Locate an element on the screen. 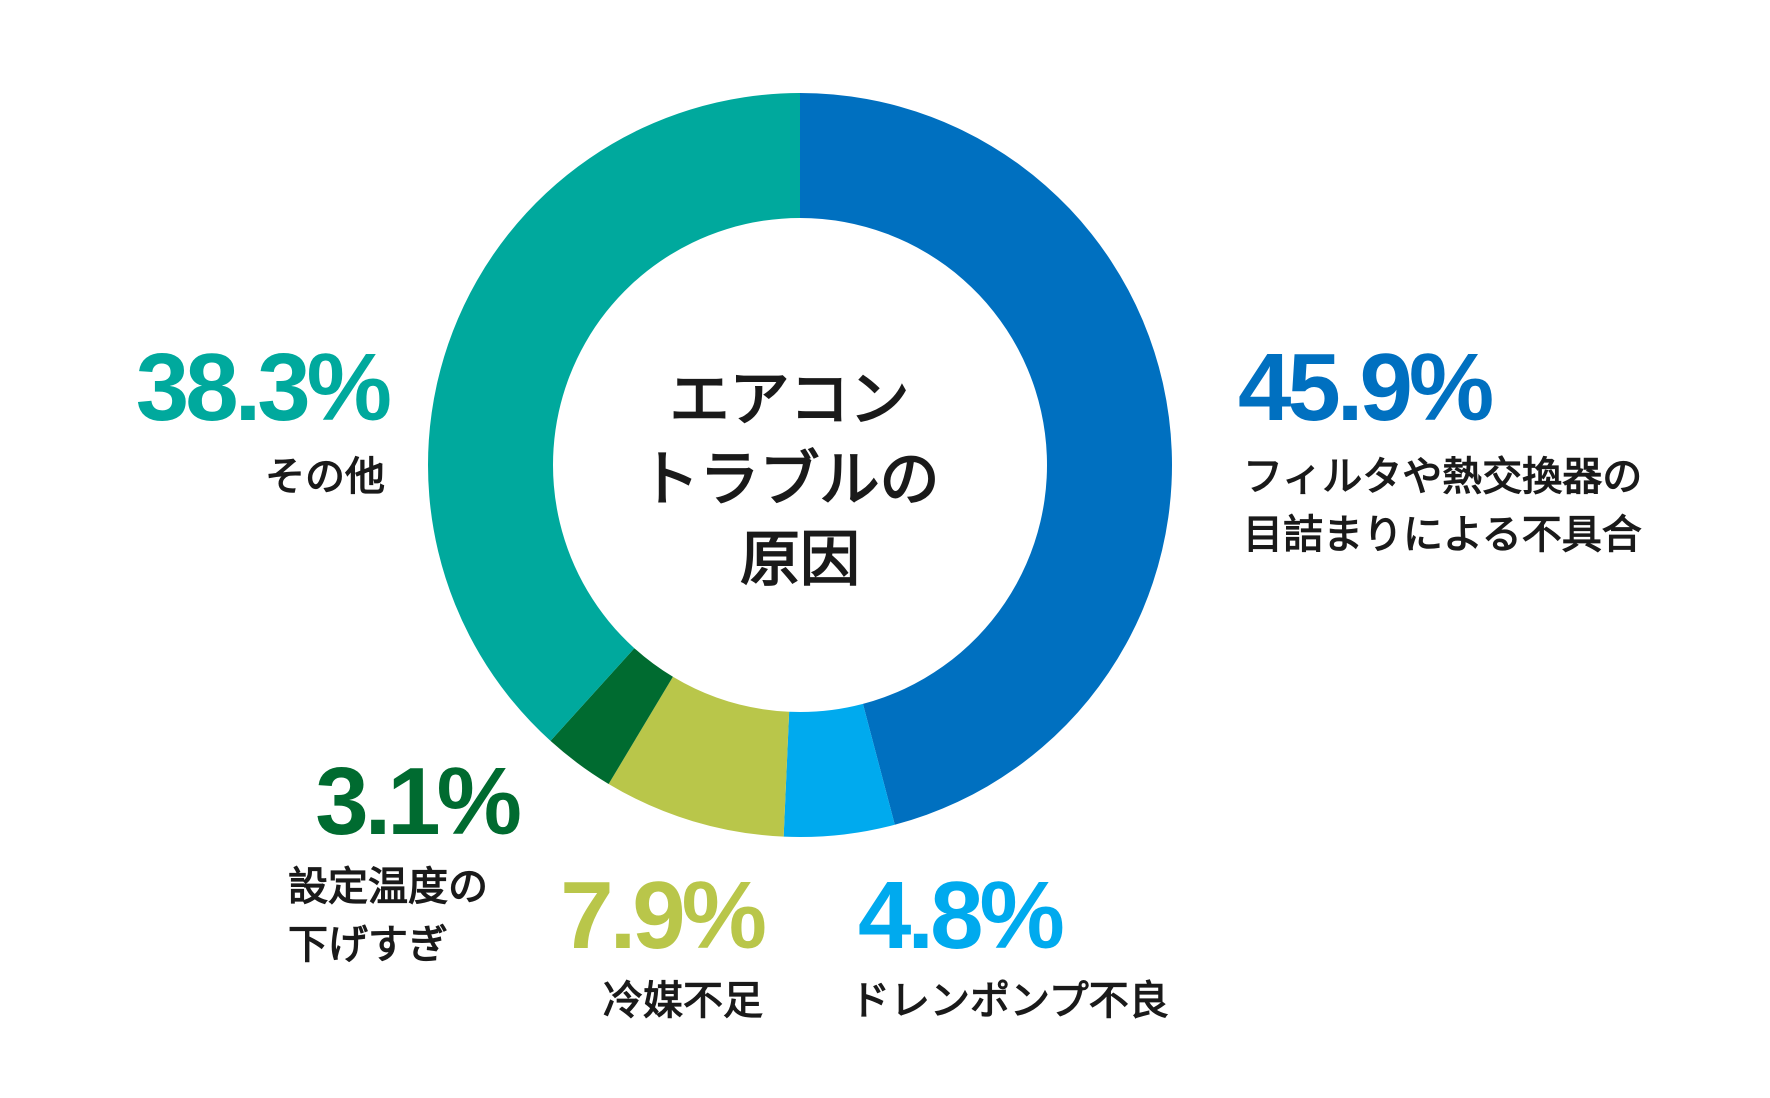  slice-label-temperature: 設定温度の 下げすぎ is located at coordinates (395, 916).